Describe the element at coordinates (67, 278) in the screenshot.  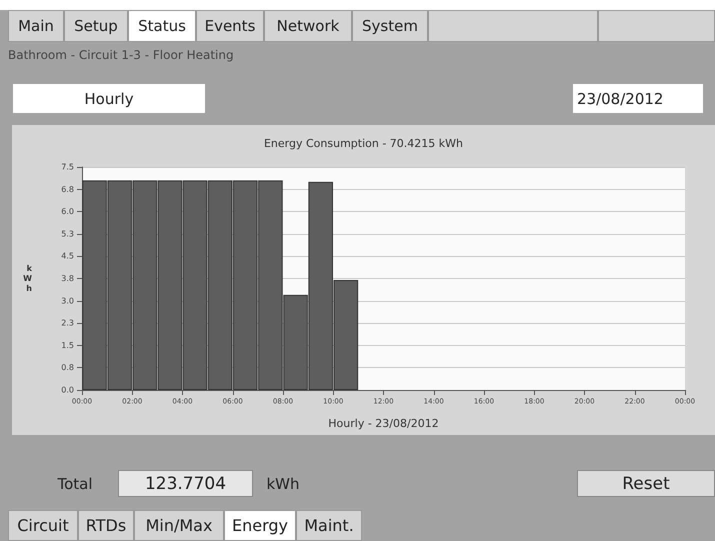
I see `y-tick-label: 3.8` at that location.